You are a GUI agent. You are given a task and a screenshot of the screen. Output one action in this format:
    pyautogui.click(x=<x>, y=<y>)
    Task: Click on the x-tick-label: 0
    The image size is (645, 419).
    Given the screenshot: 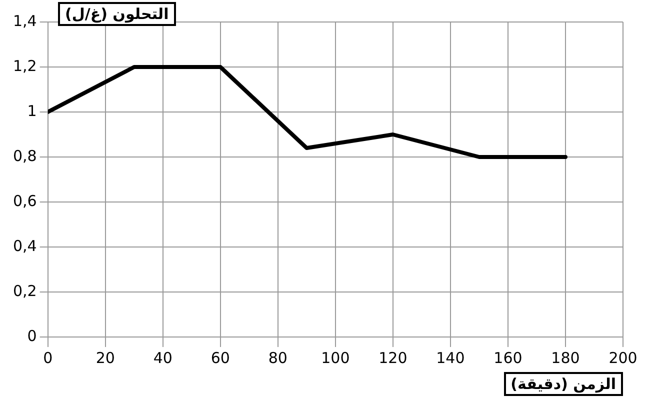 What is the action you would take?
    pyautogui.click(x=48, y=357)
    